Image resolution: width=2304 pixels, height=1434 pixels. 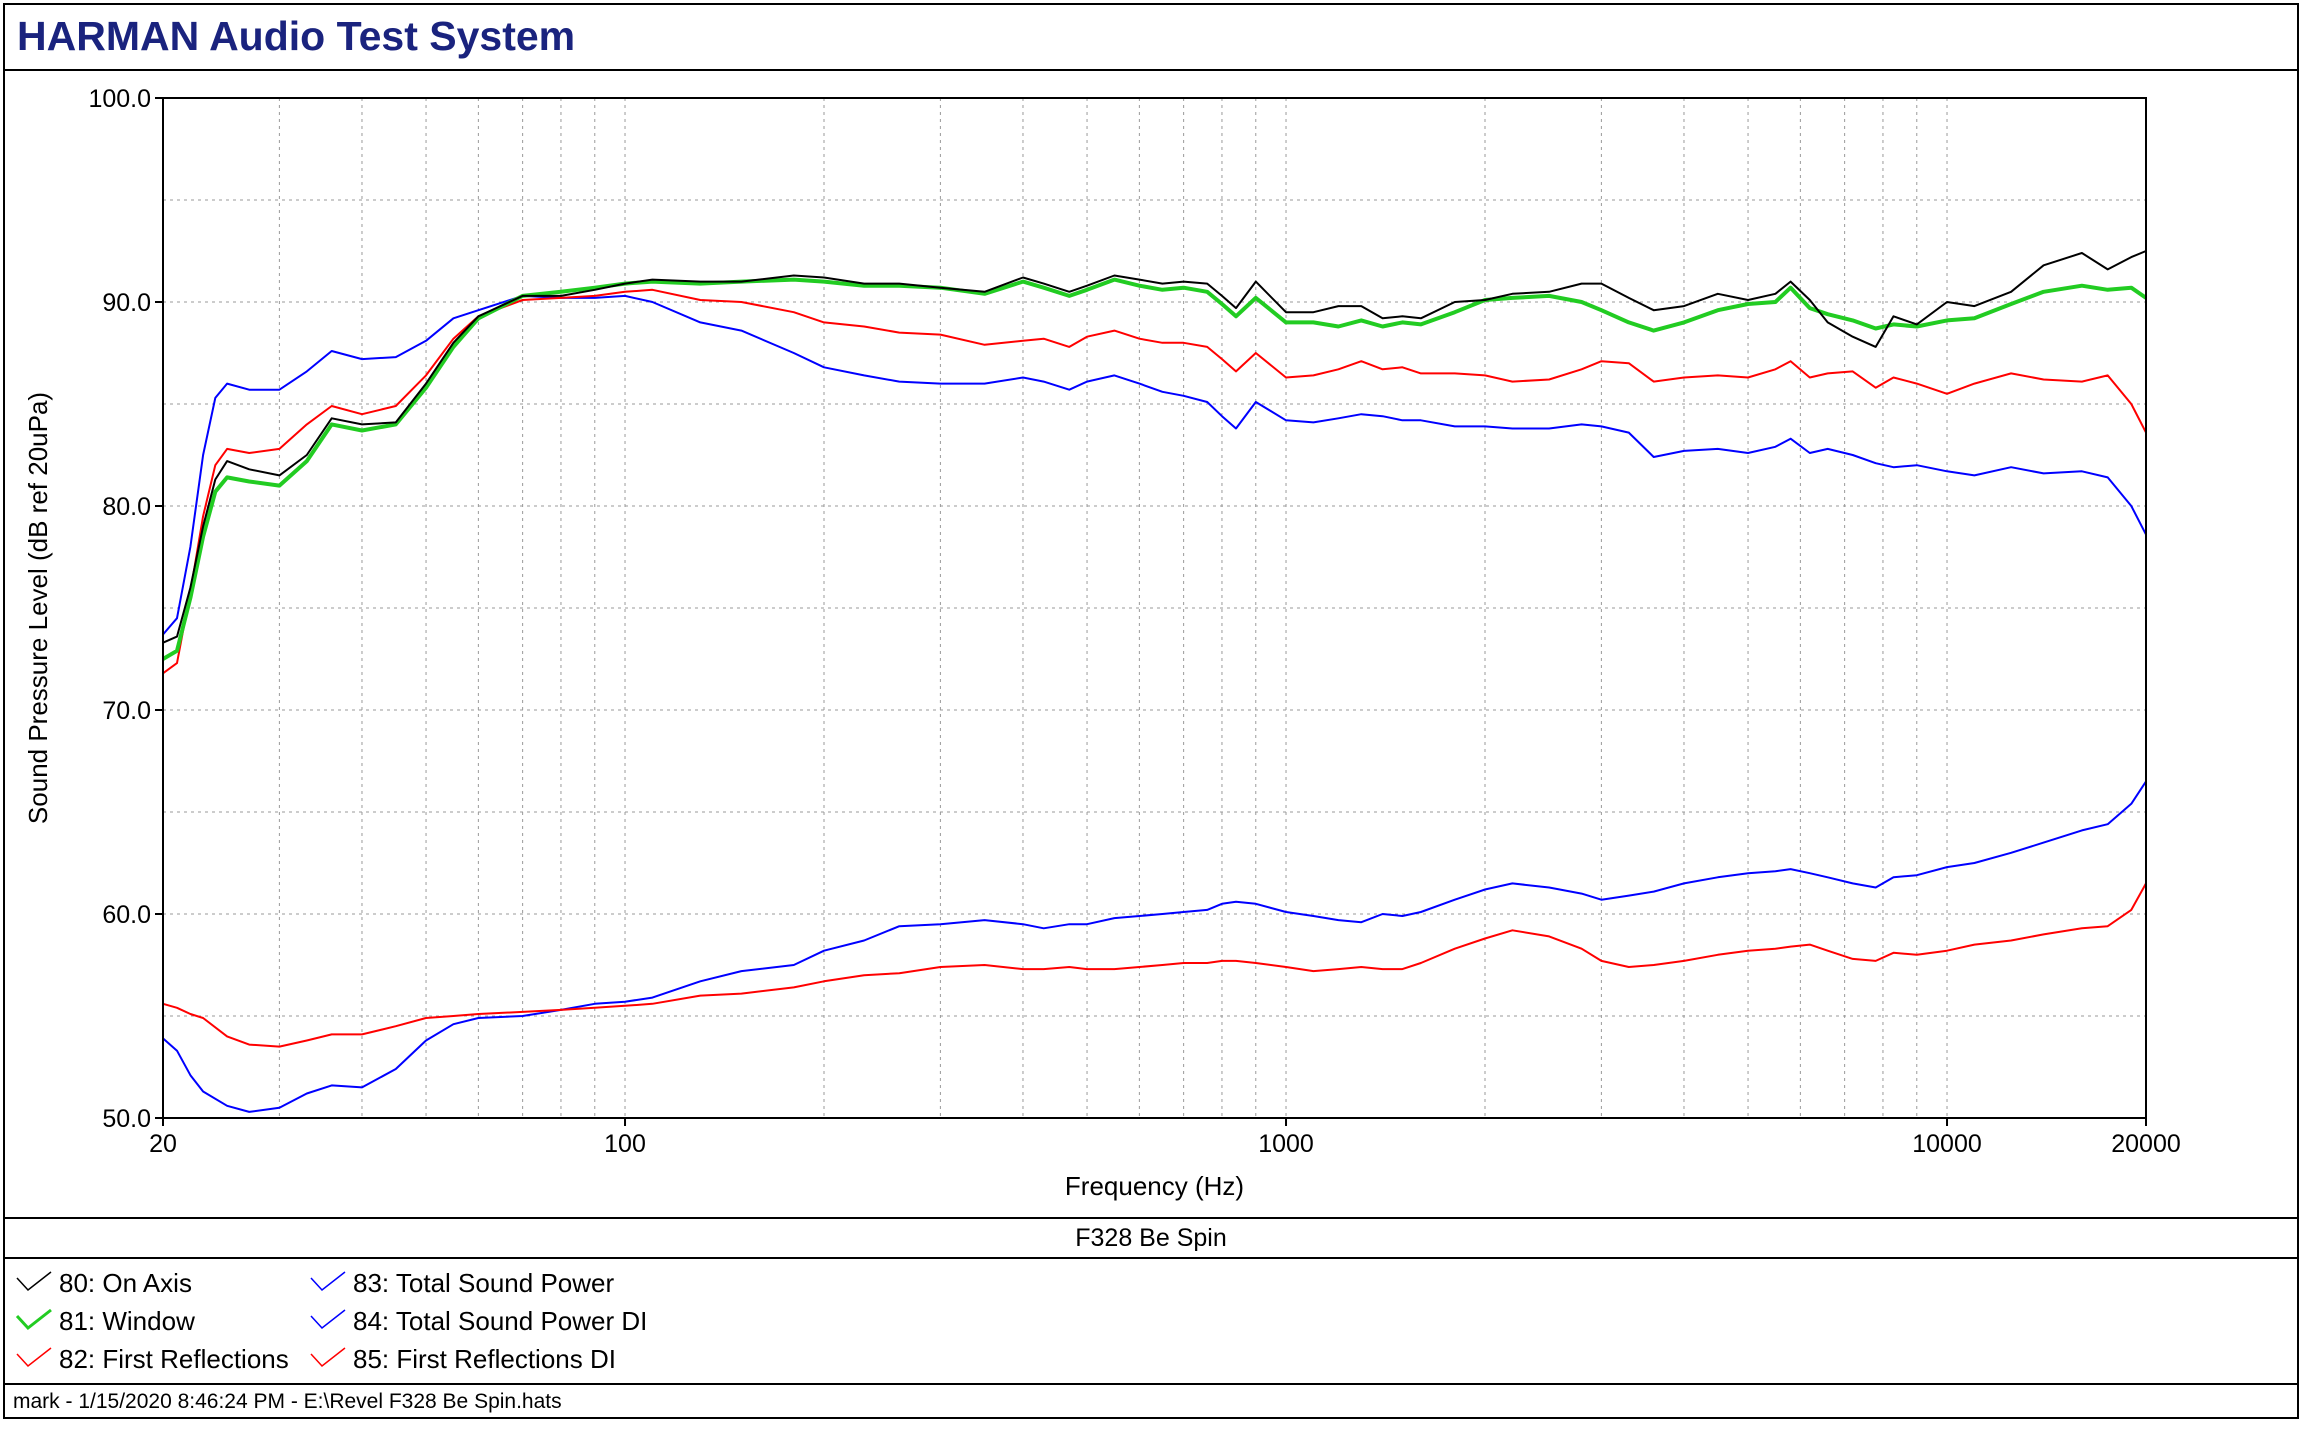 I want to click on legend-label: 84: Total Sound Power DI, so click(x=500, y=1320).